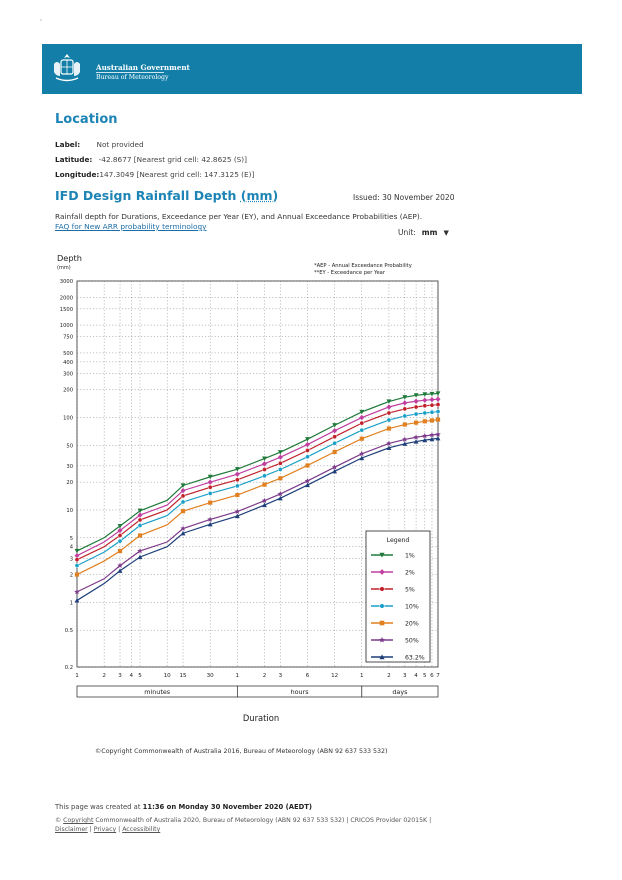 The height and width of the screenshot is (880, 622). What do you see at coordinates (66, 298) in the screenshot?
I see `y-tick-label: 2000` at bounding box center [66, 298].